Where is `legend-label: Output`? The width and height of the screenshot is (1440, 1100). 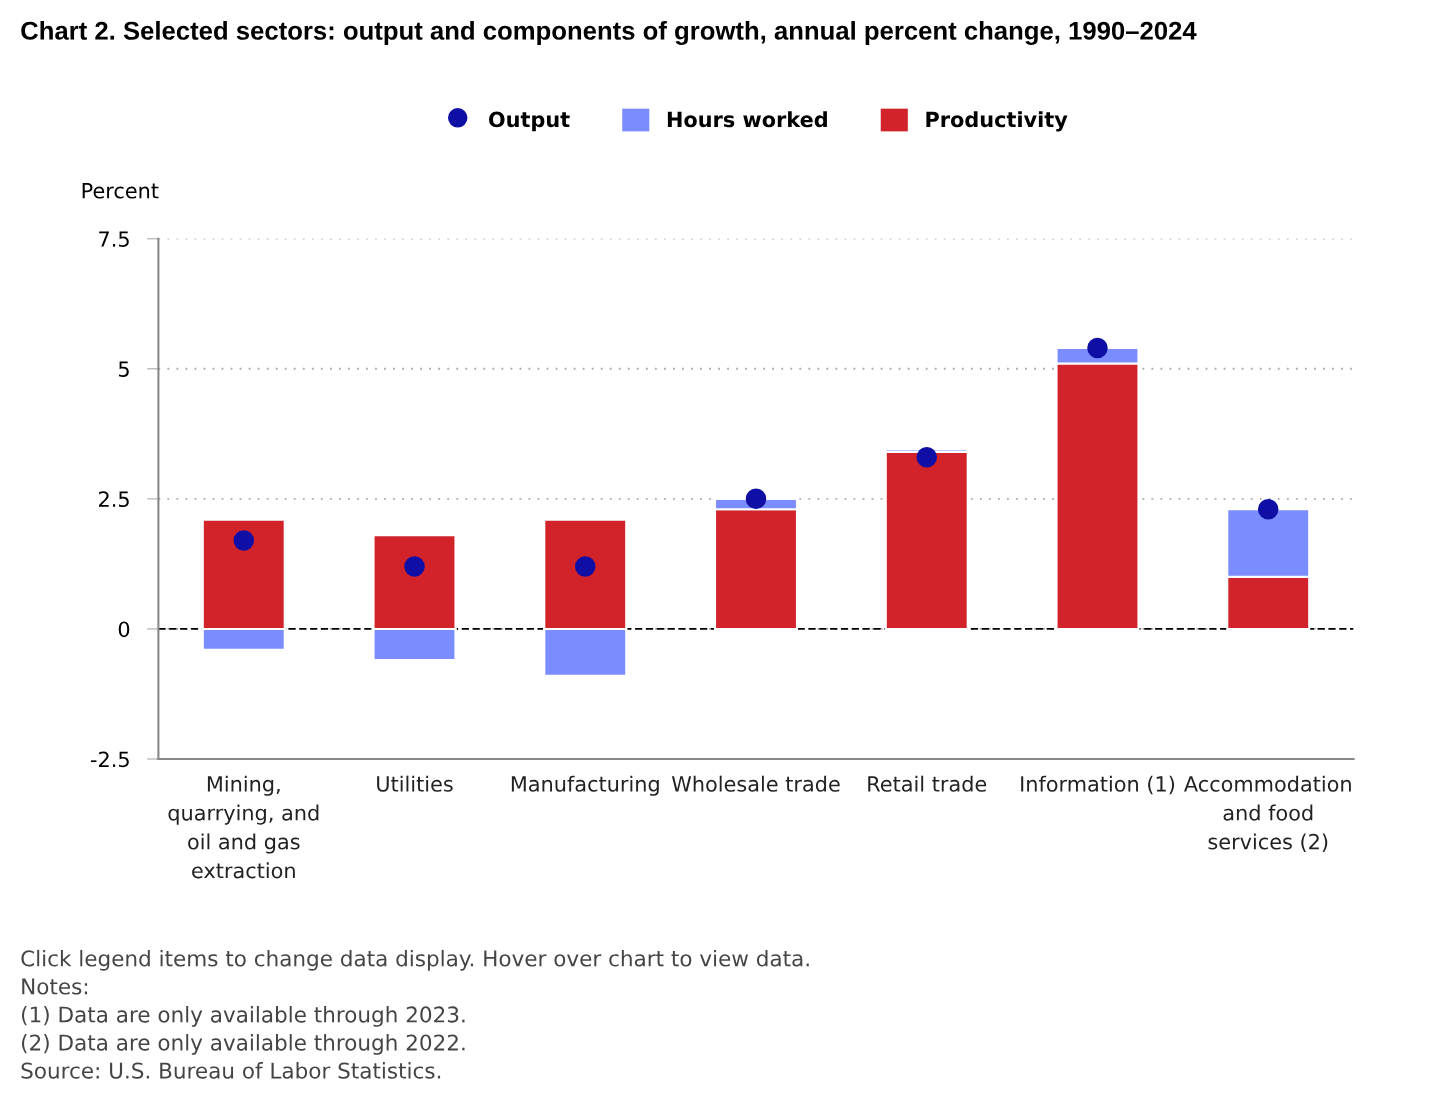 legend-label: Output is located at coordinates (529, 121).